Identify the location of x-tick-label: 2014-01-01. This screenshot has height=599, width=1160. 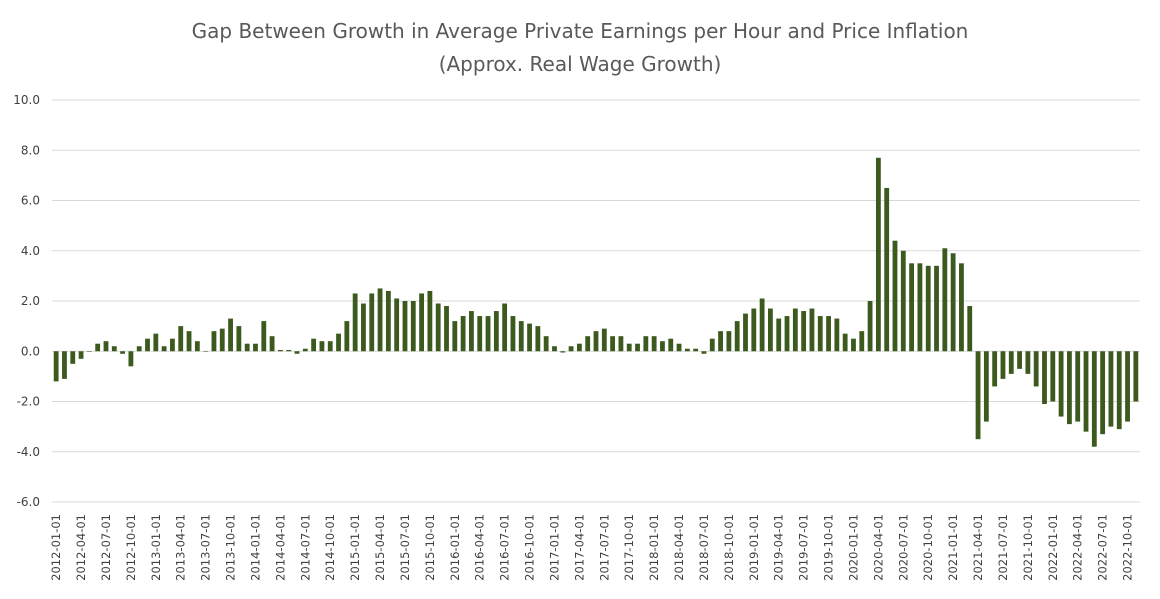
(255, 547).